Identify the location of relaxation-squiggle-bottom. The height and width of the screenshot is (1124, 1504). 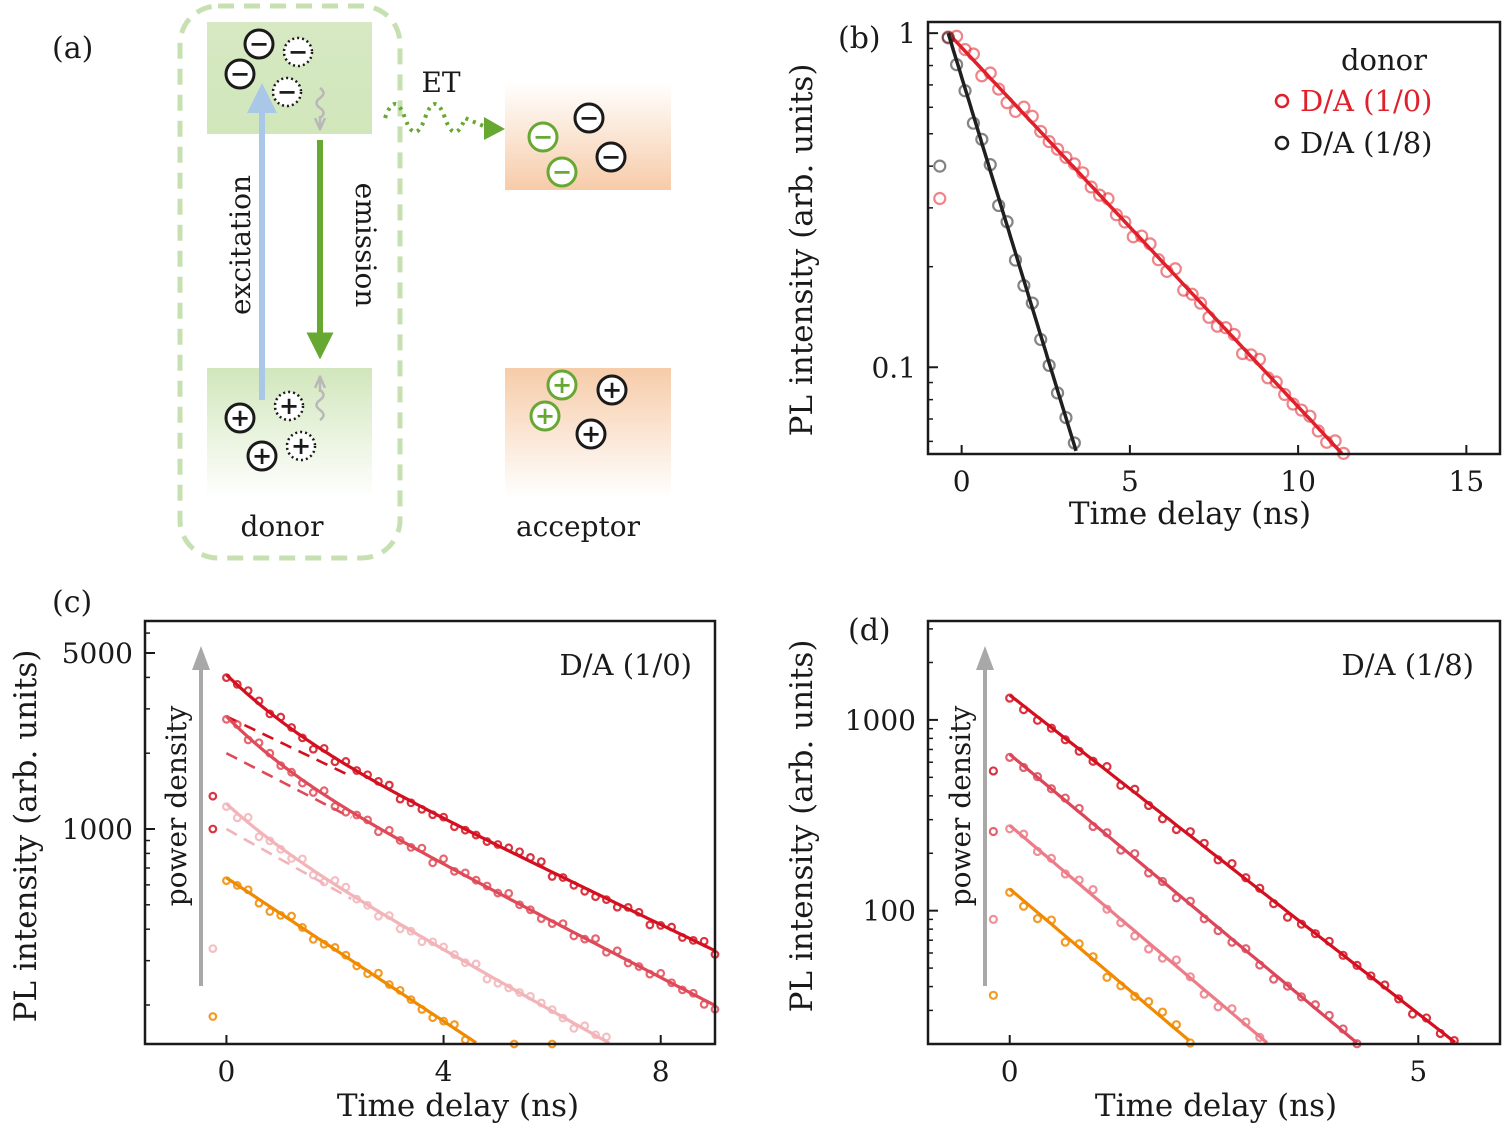
(320, 405).